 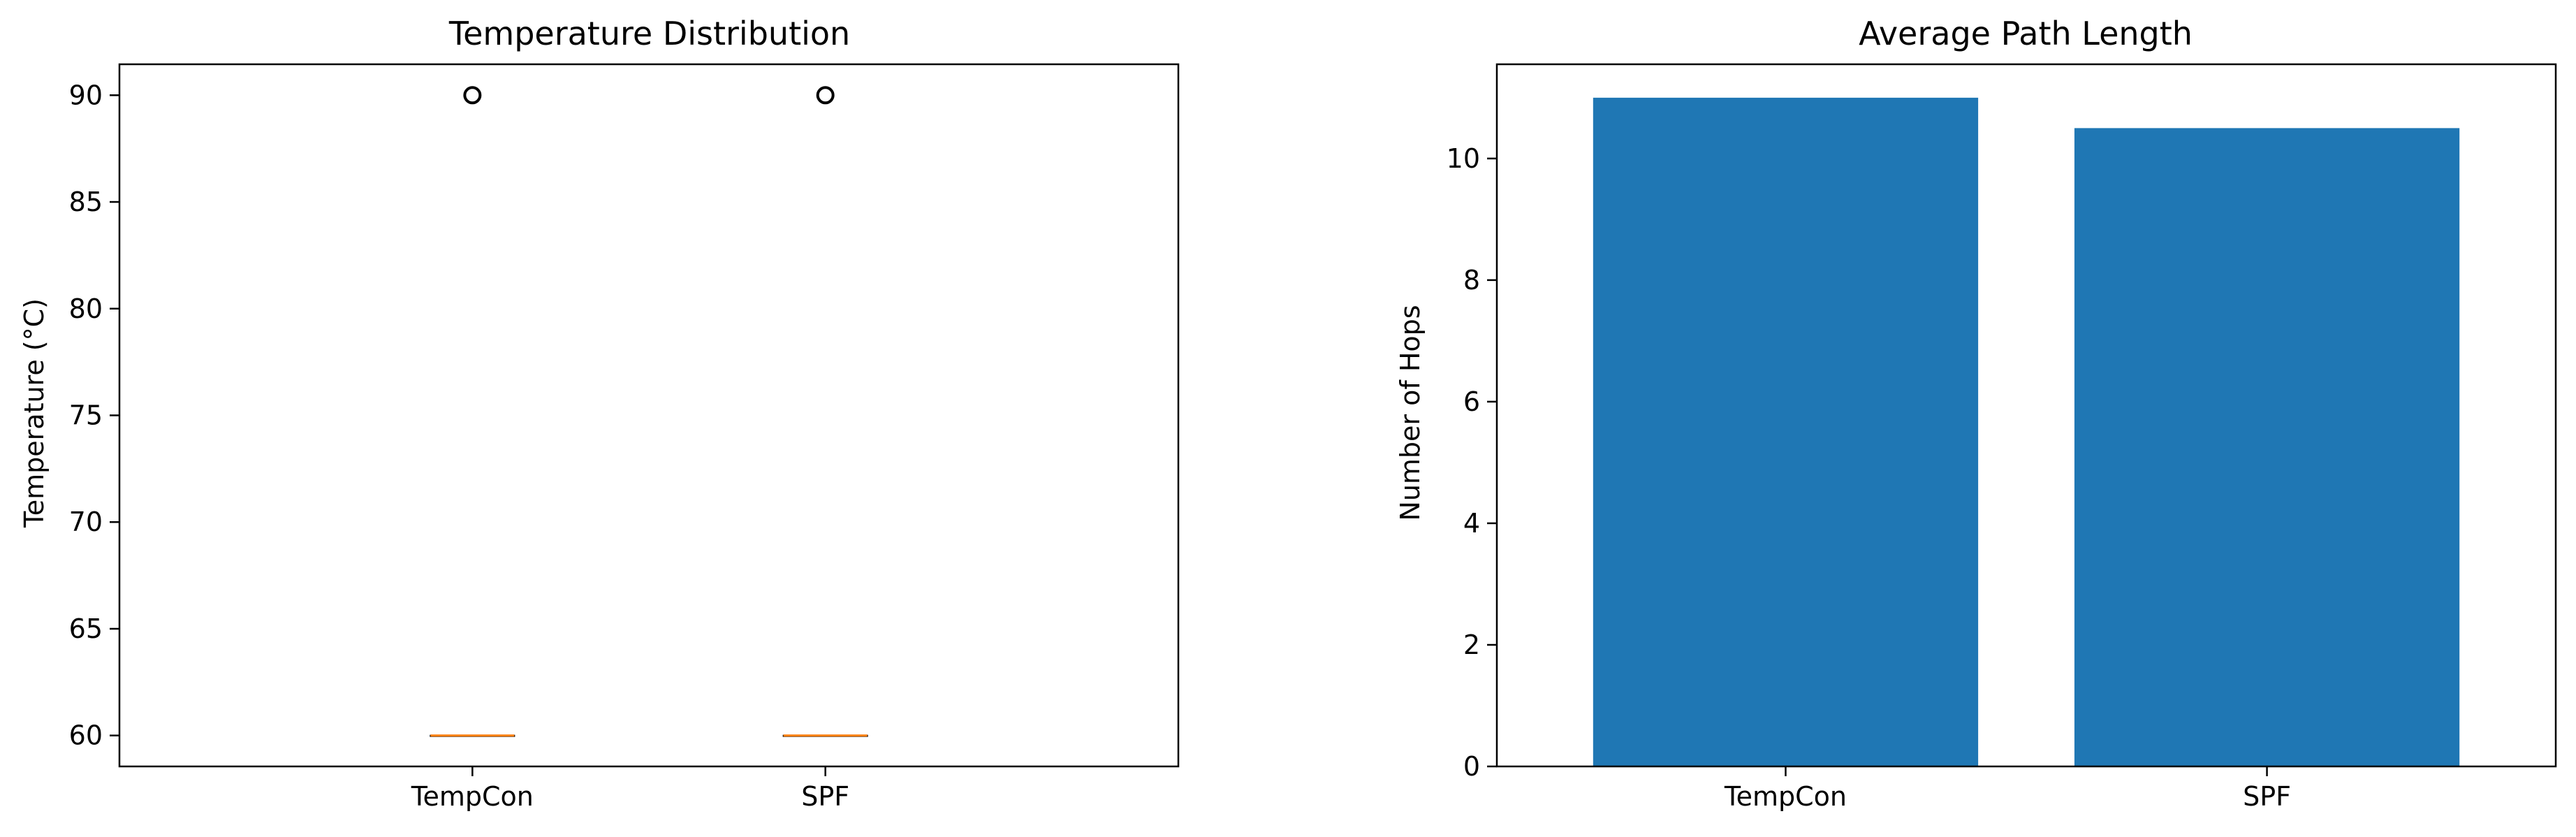 I want to click on box-ytick-label: 85, so click(x=86, y=202).